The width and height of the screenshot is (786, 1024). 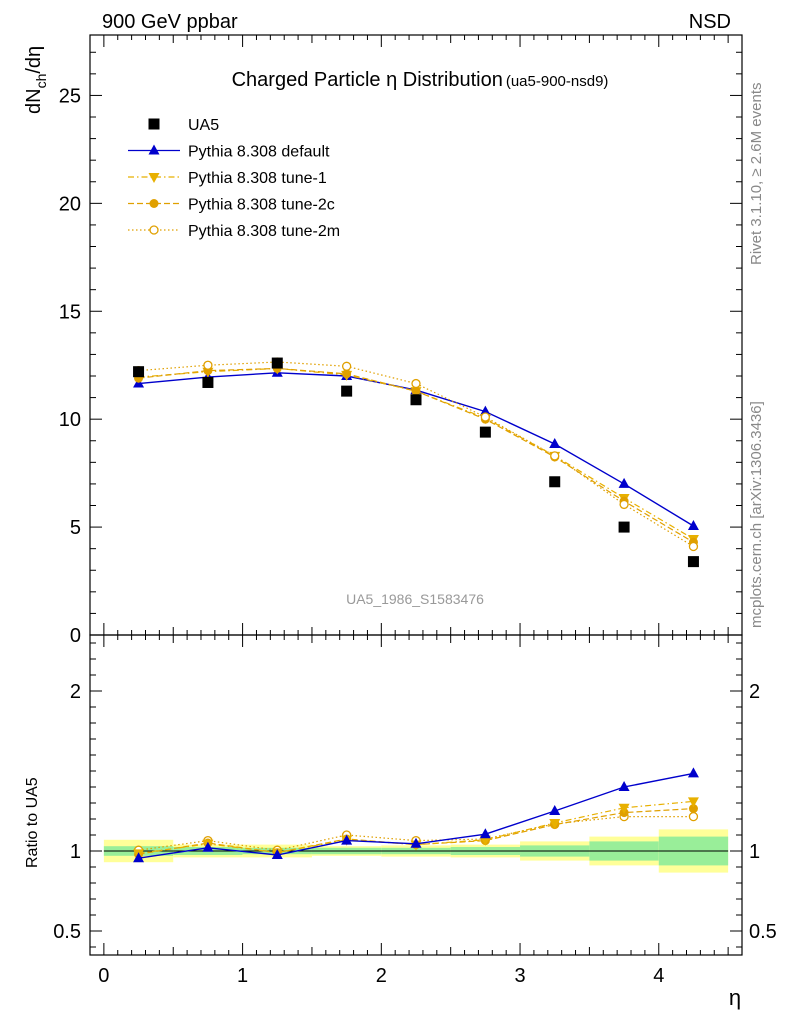 I want to click on main-y-tick-label: 10, so click(x=70, y=420).